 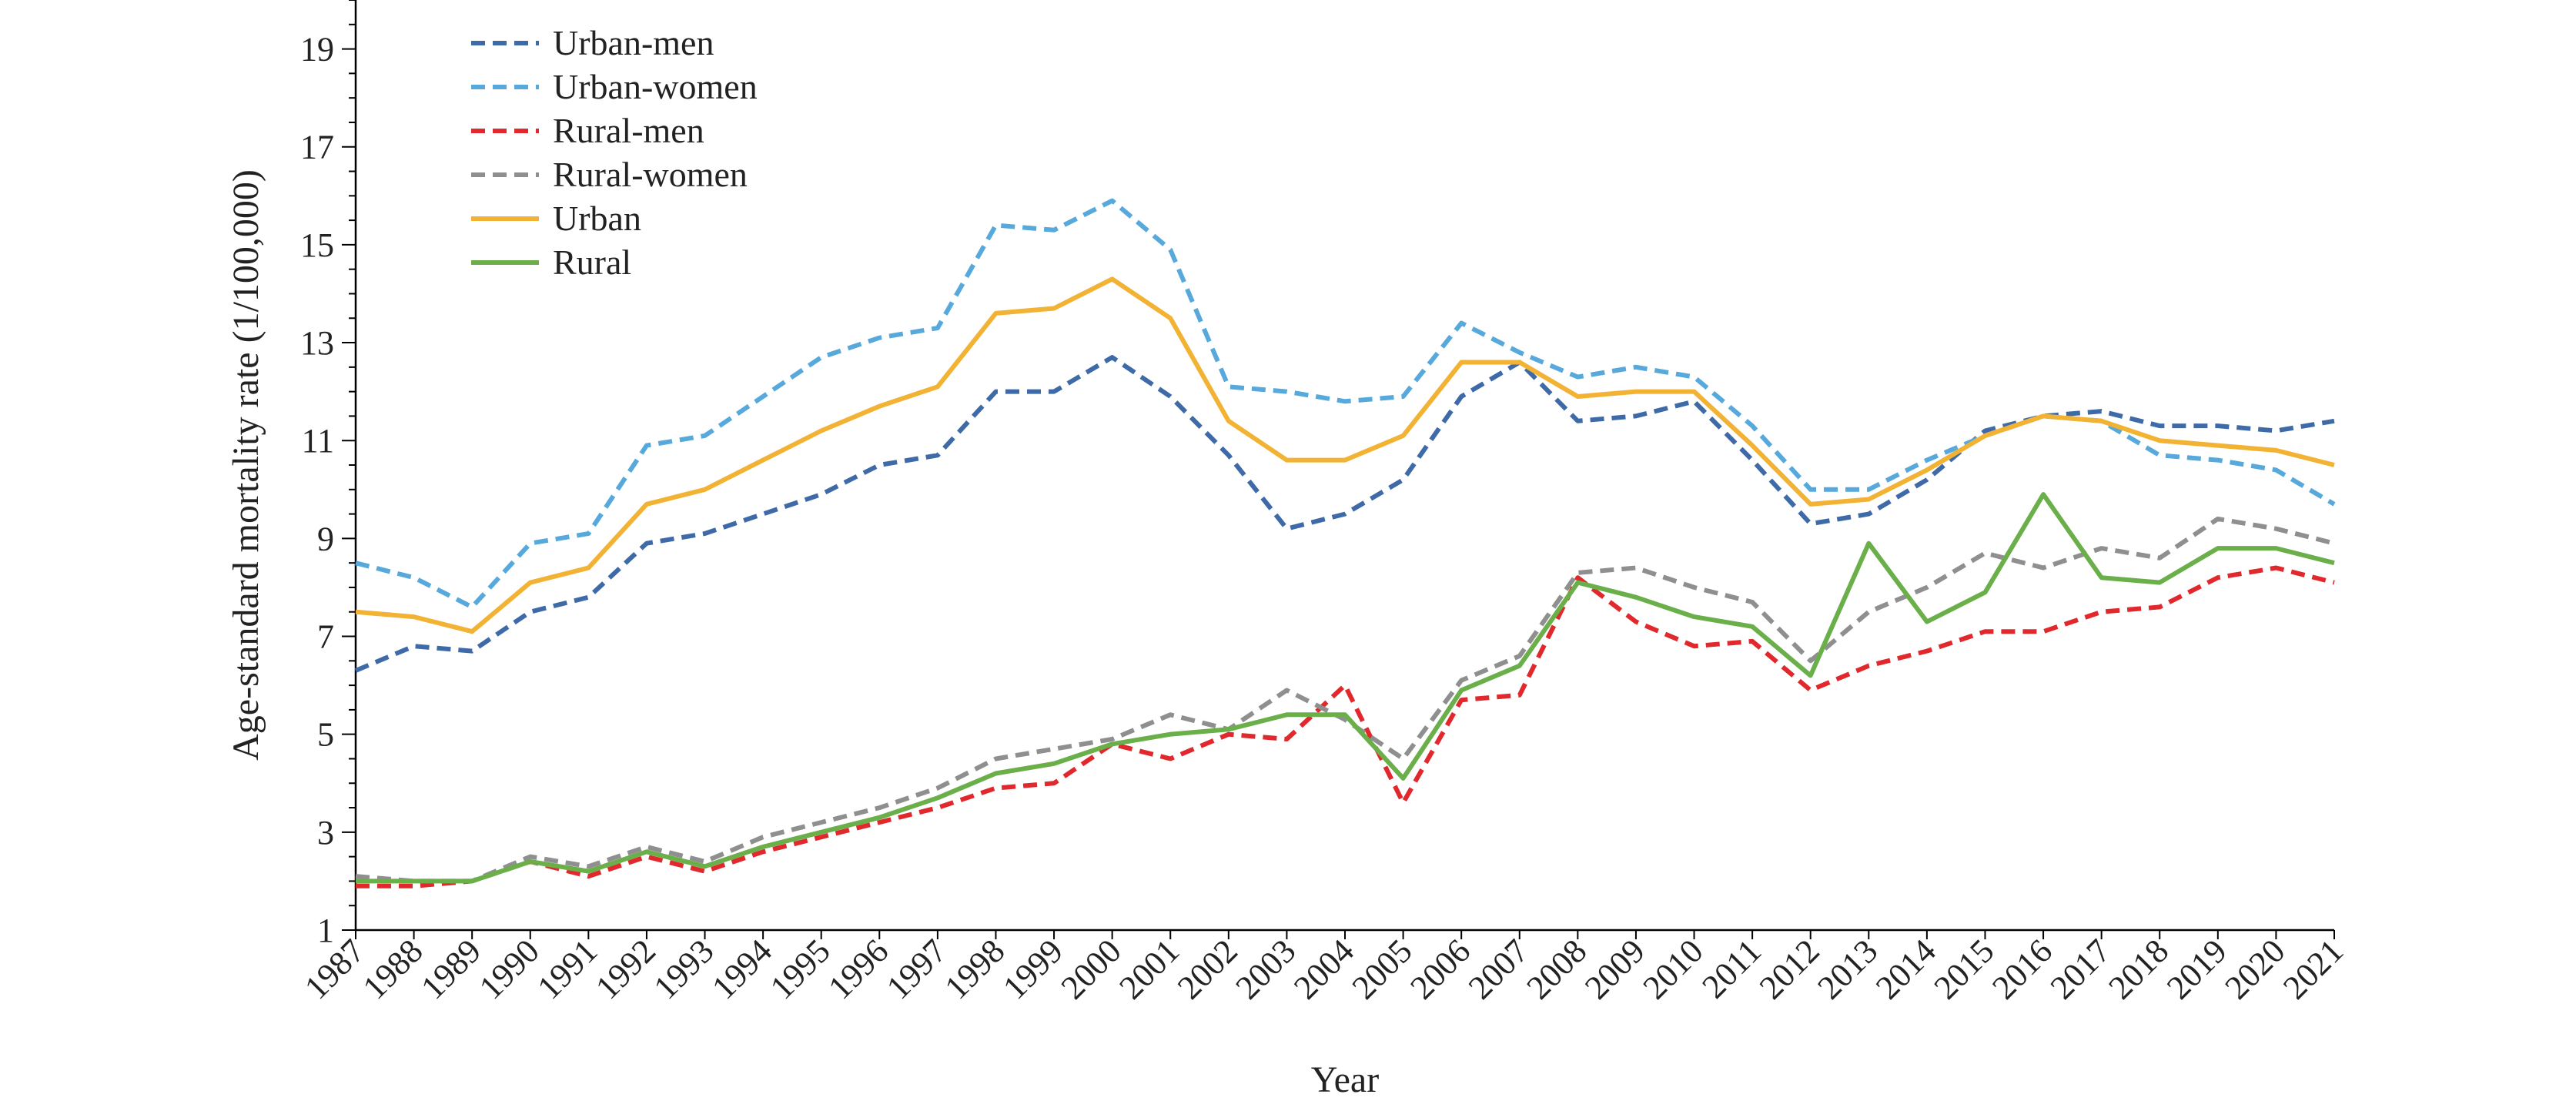 What do you see at coordinates (393, 969) in the screenshot?
I see `x-tick-label: 1988` at bounding box center [393, 969].